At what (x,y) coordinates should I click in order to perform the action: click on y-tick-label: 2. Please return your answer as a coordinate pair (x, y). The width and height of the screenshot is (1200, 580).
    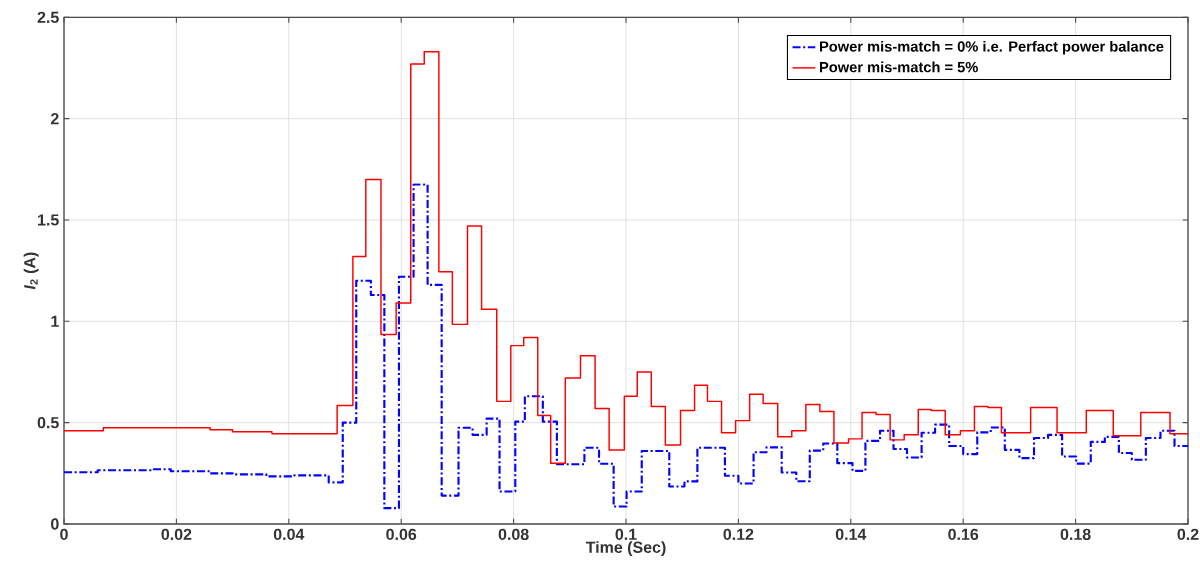
    Looking at the image, I should click on (54, 119).